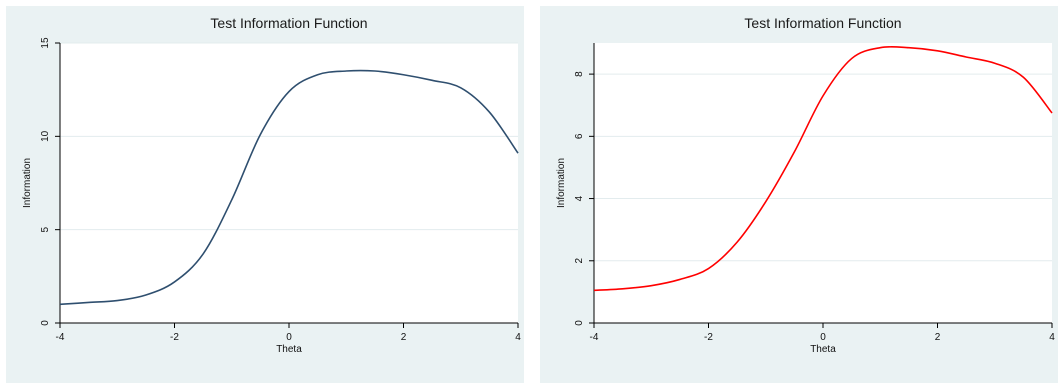  I want to click on y-tick-label: 8, so click(579, 74).